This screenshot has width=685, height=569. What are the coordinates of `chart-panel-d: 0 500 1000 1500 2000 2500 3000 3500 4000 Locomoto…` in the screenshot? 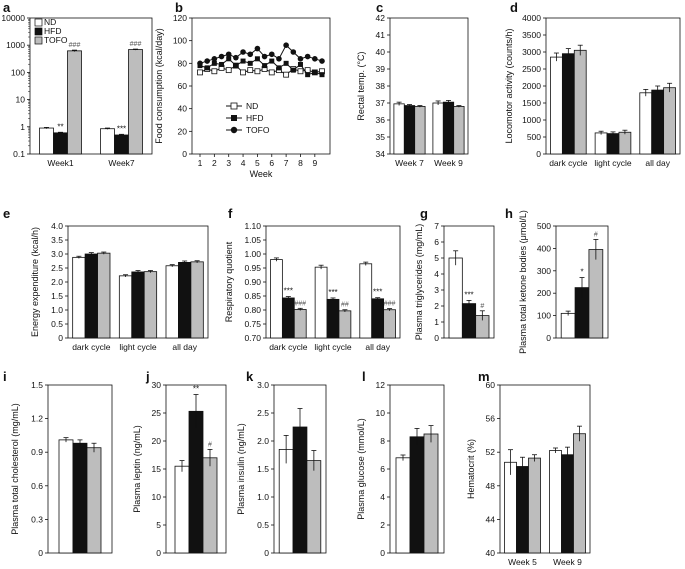 It's located at (592, 84).